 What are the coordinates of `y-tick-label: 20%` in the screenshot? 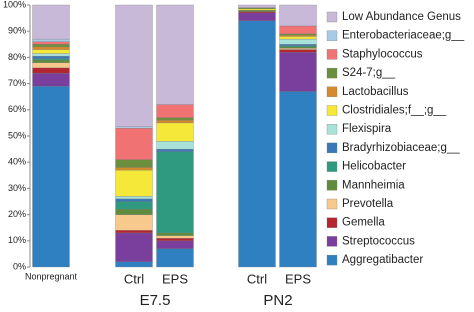 It's located at (17, 214).